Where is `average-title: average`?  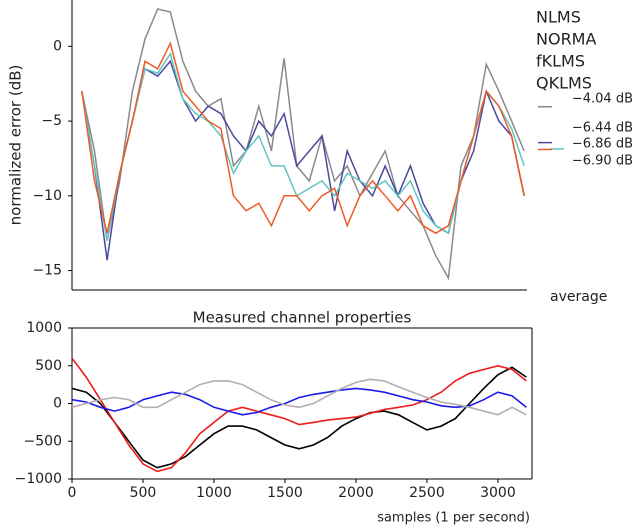
average-title: average is located at coordinates (578, 297).